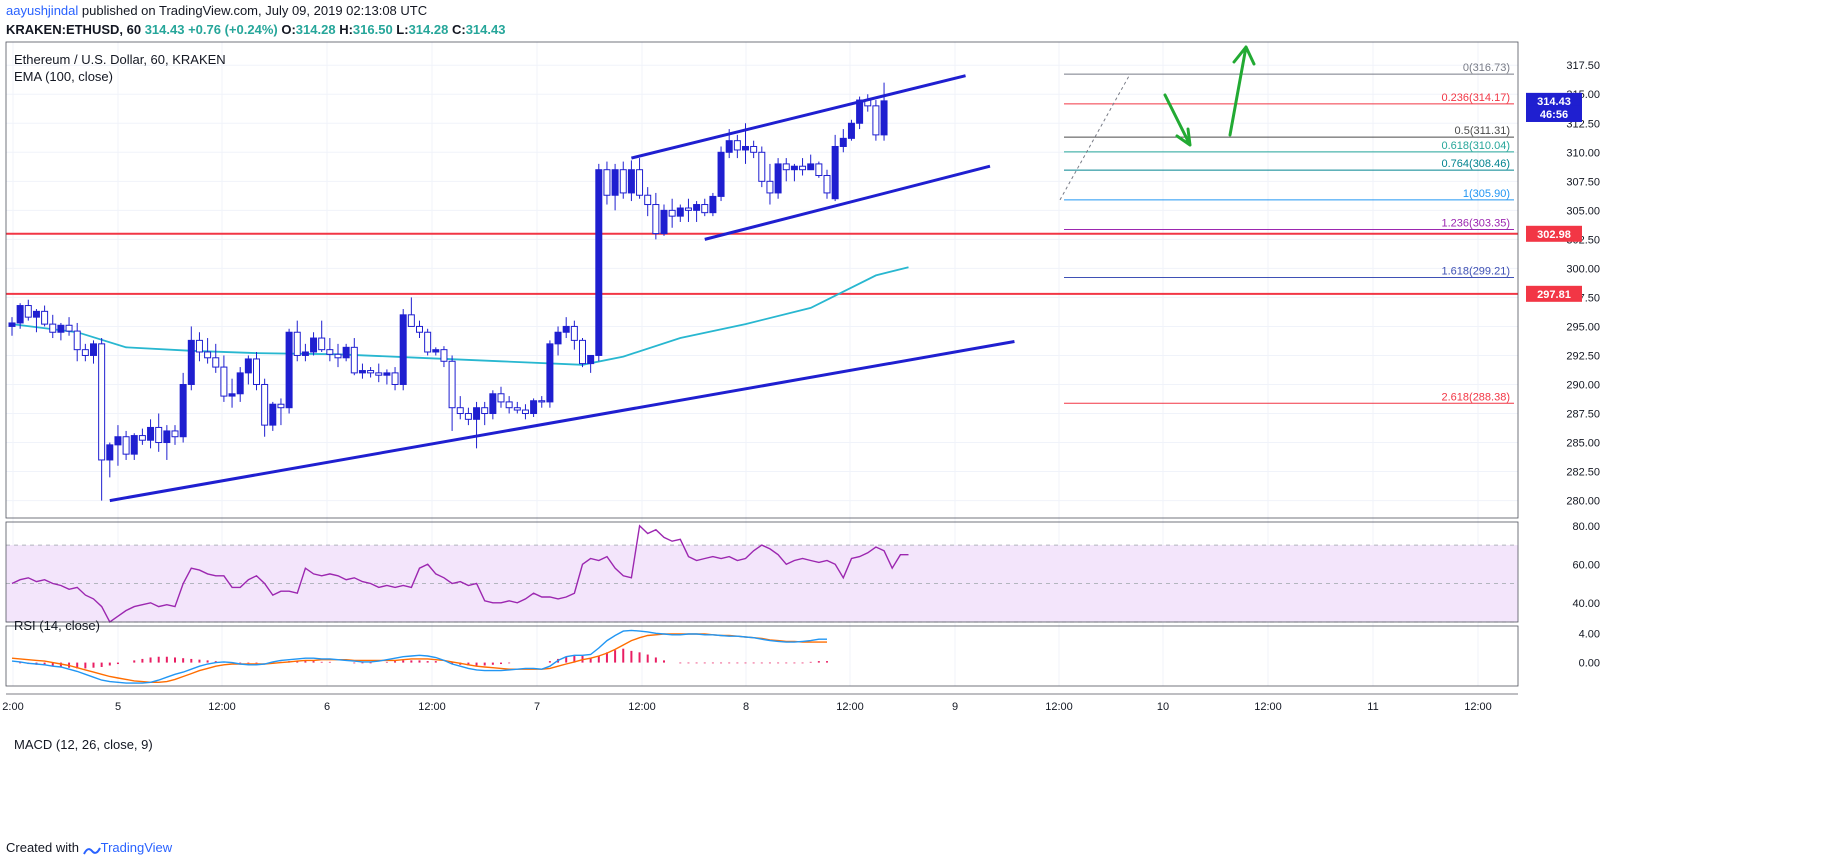 This screenshot has width=1828, height=868. What do you see at coordinates (42, 10) in the screenshot?
I see `author-link: aayushjindal` at bounding box center [42, 10].